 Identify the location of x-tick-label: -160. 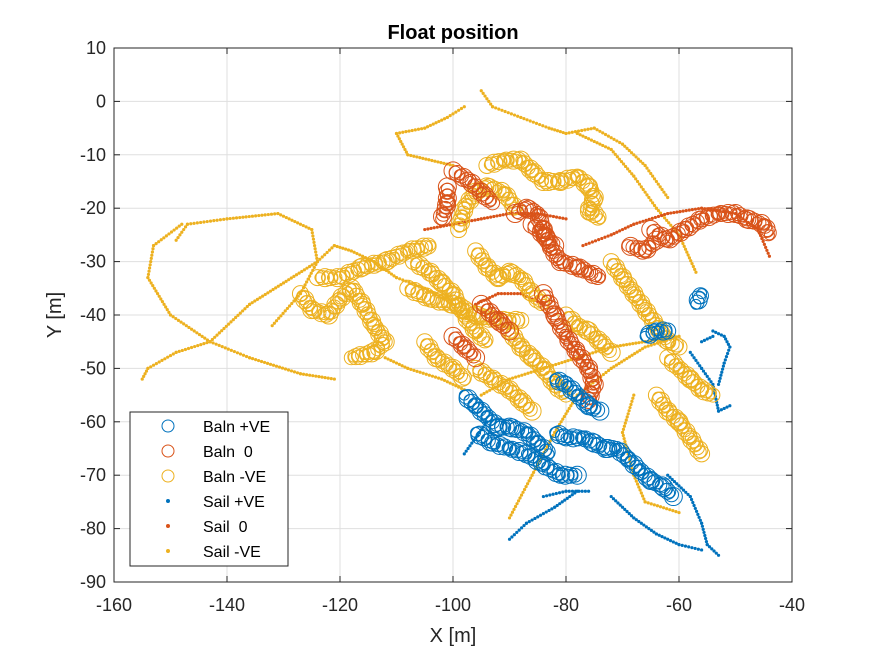
(114, 605).